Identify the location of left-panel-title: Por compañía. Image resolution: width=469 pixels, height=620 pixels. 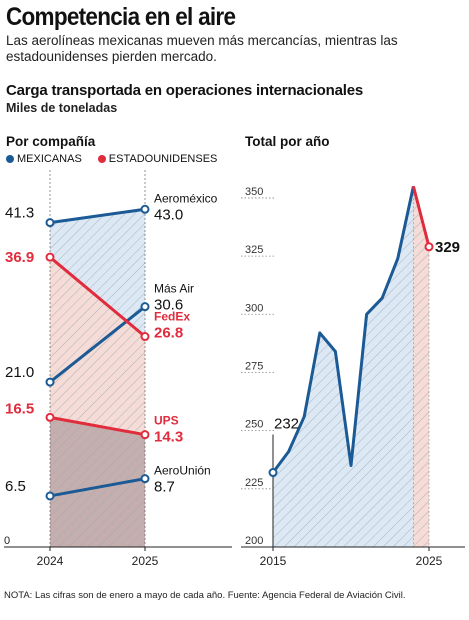
(51, 141).